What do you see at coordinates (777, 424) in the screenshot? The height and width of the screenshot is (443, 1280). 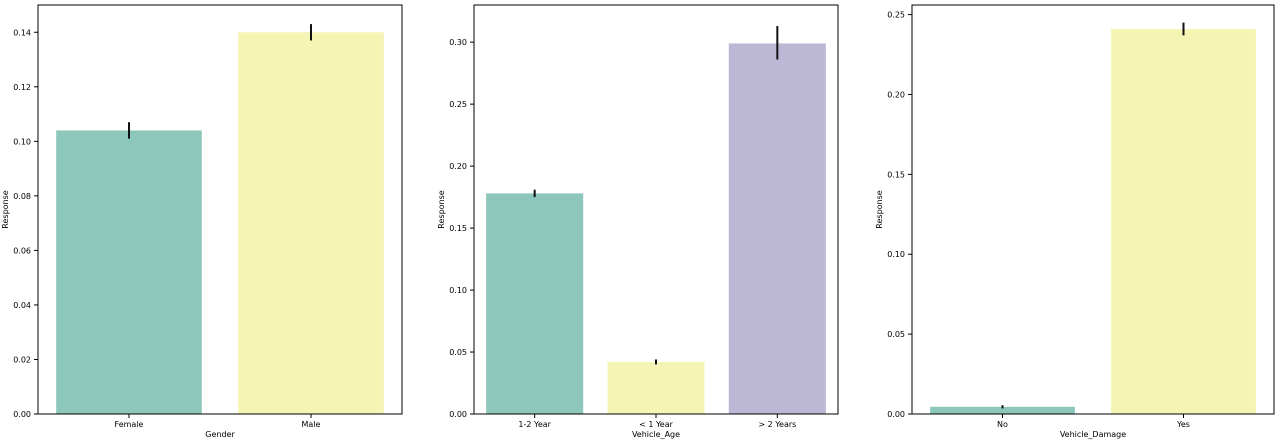 I see `x-tick-label: > 2 Years` at bounding box center [777, 424].